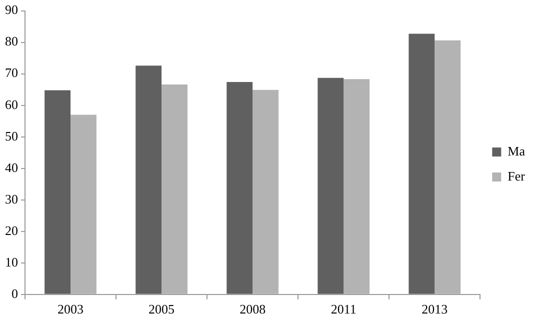 This screenshot has width=535, height=325. What do you see at coordinates (253, 309) in the screenshot?
I see `x-tick-label: 2008` at bounding box center [253, 309].